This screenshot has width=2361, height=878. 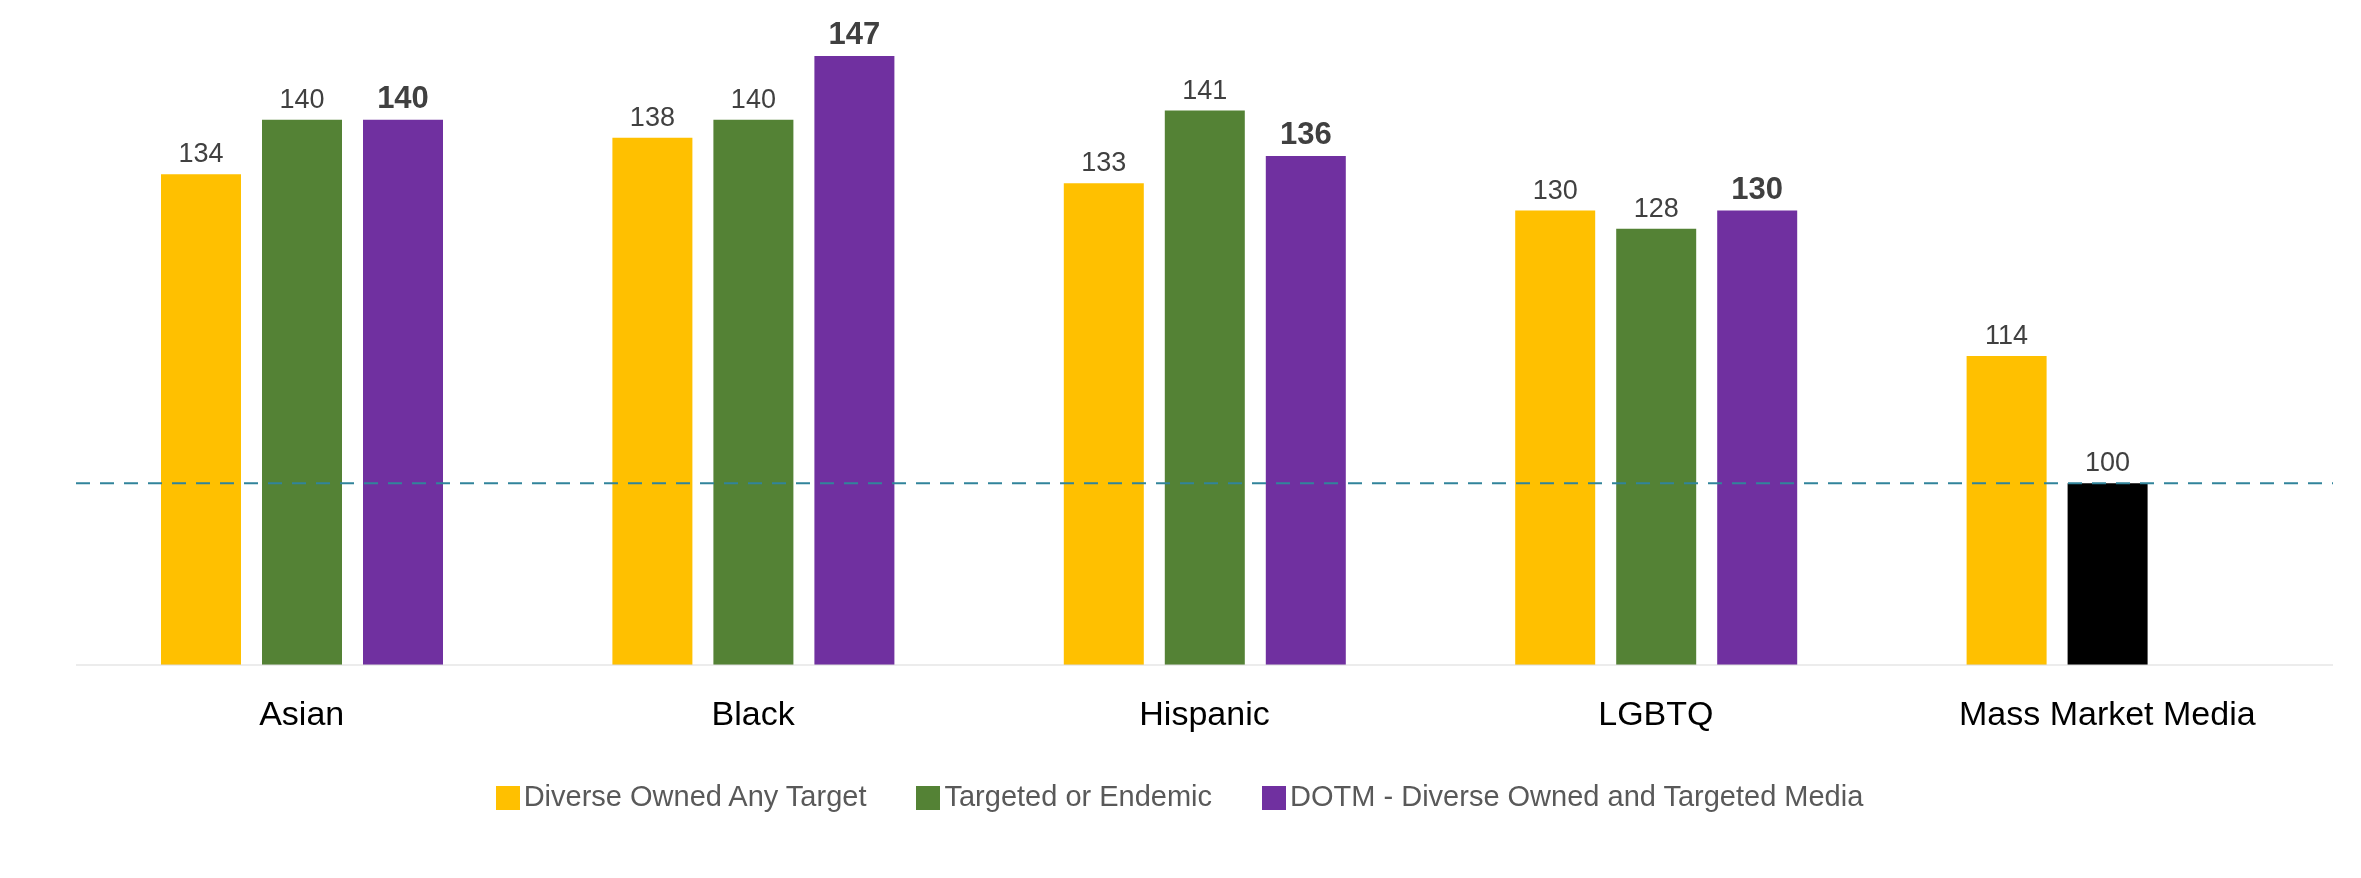 What do you see at coordinates (2007, 334) in the screenshot?
I see `data-label: 114` at bounding box center [2007, 334].